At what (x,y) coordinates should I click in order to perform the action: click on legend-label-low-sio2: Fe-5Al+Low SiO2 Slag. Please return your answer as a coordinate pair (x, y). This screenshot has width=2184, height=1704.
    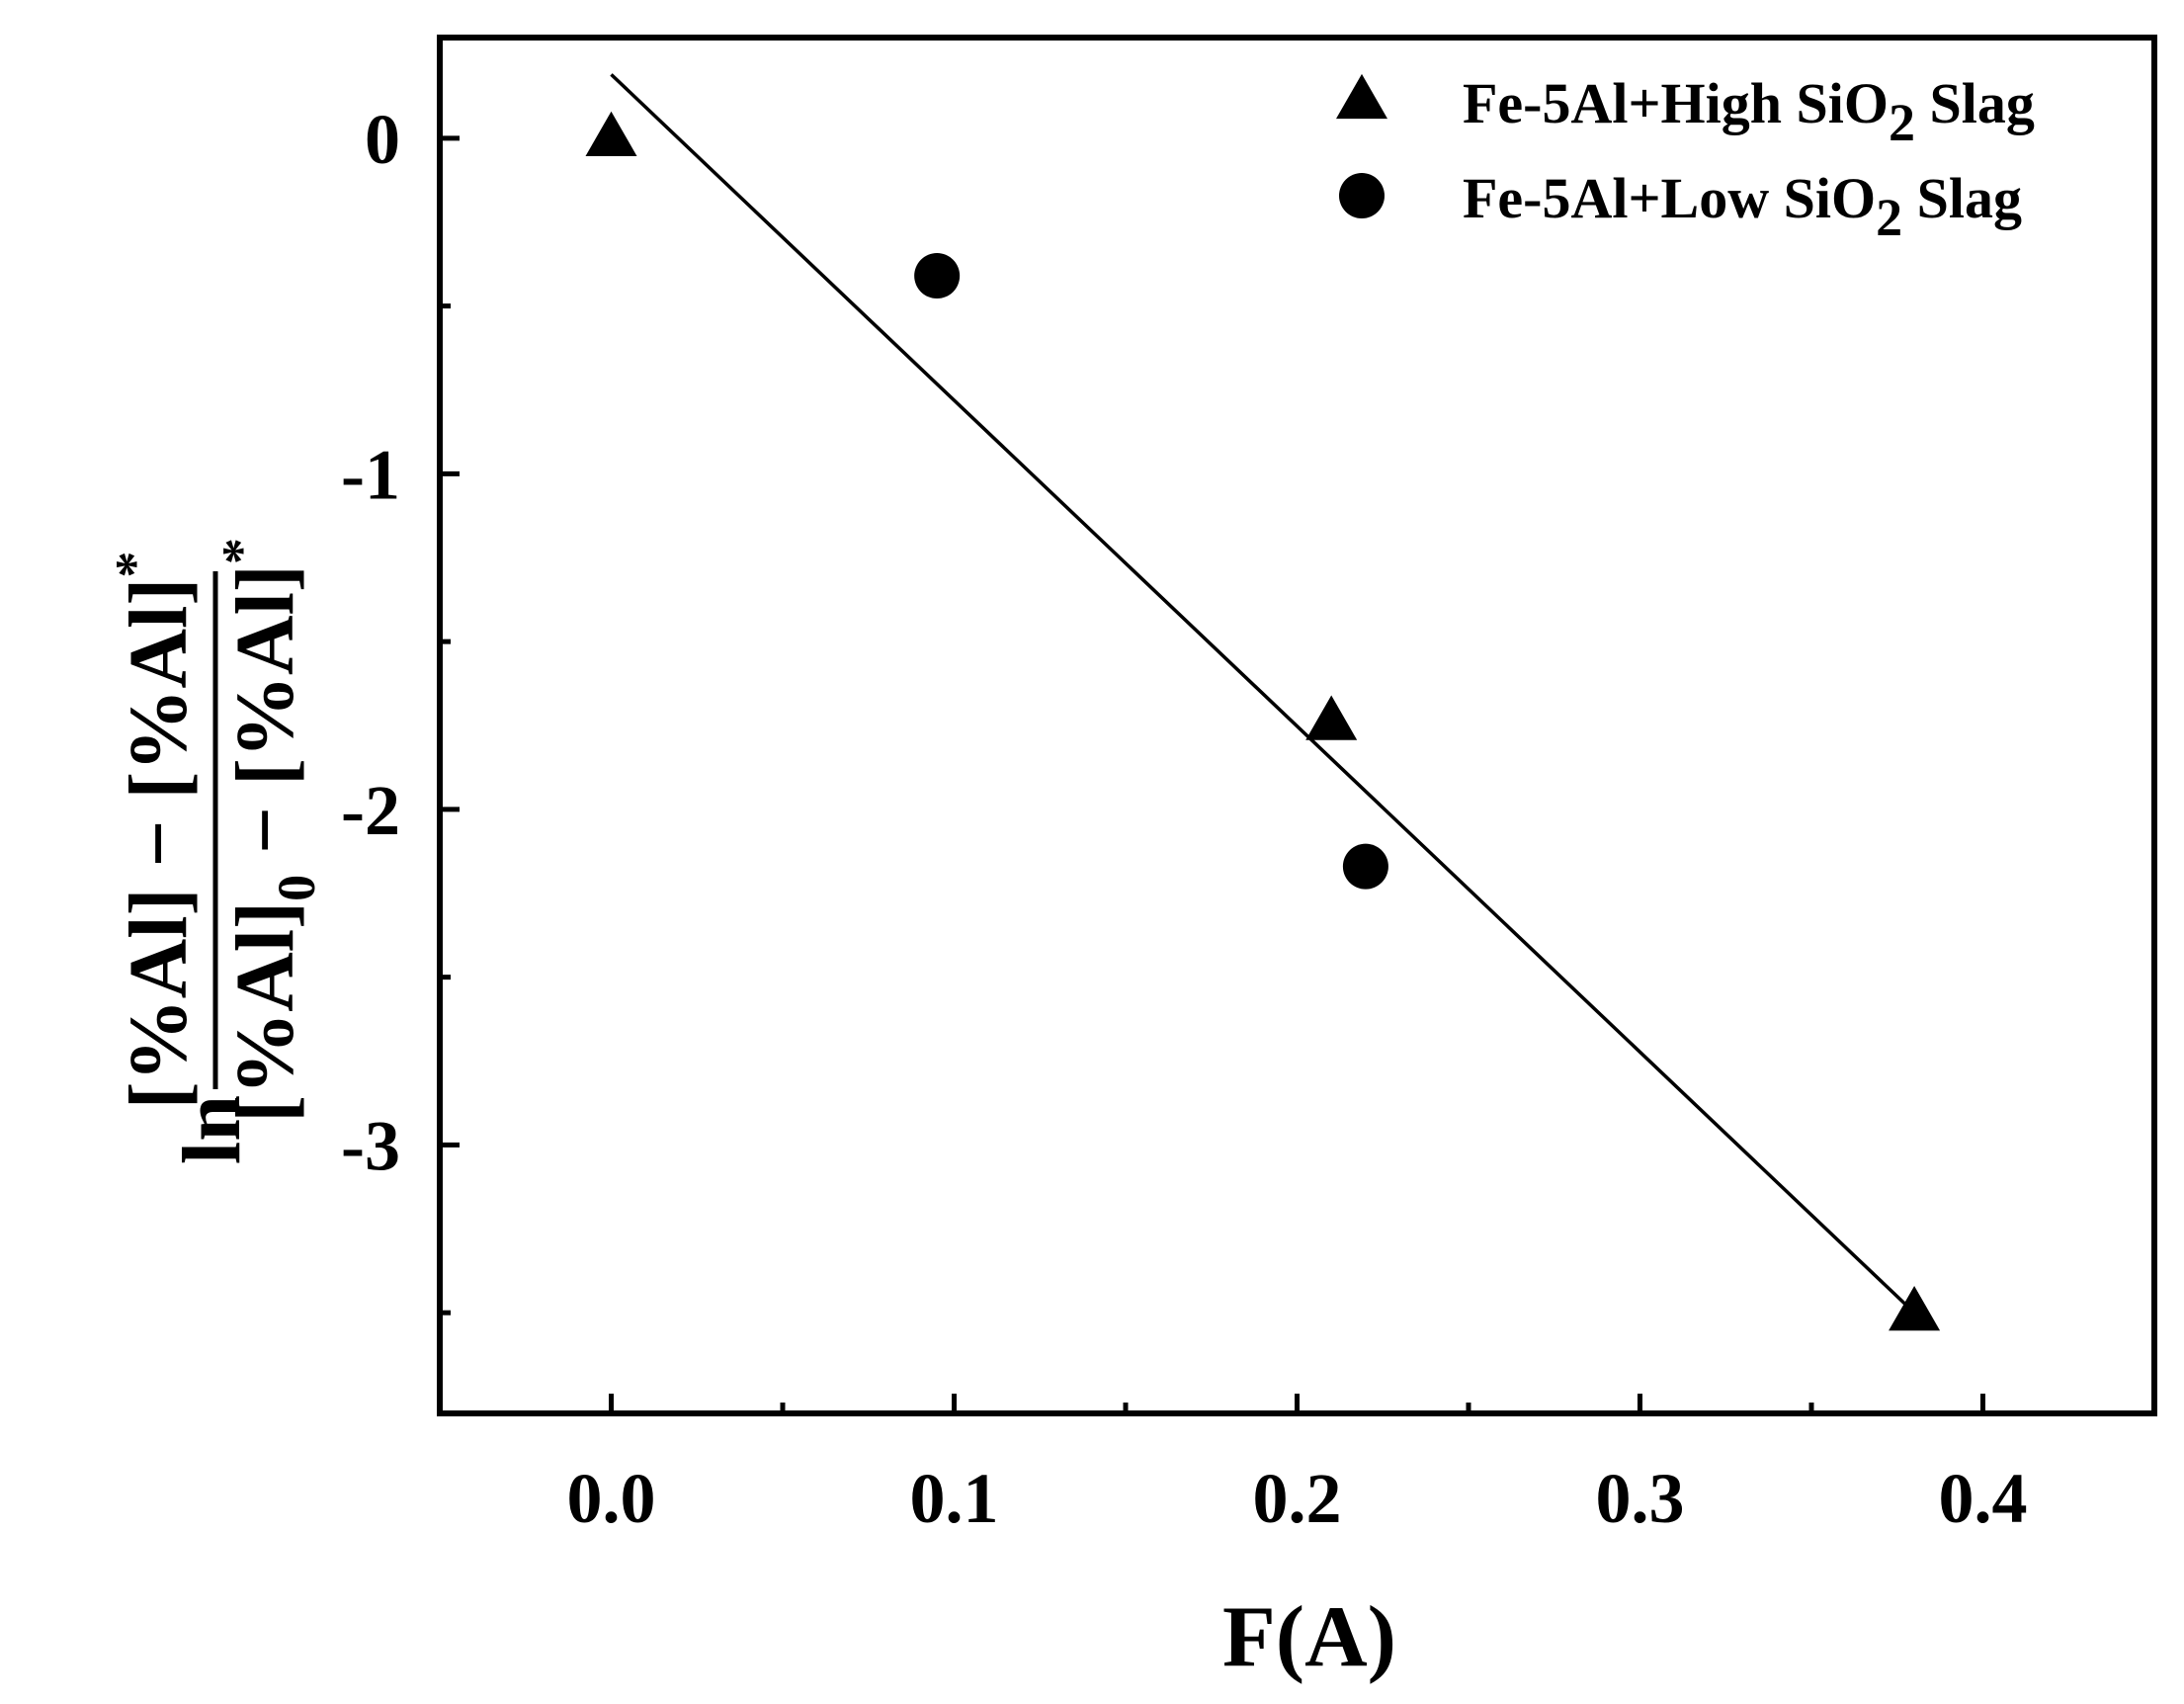
    Looking at the image, I should click on (1742, 206).